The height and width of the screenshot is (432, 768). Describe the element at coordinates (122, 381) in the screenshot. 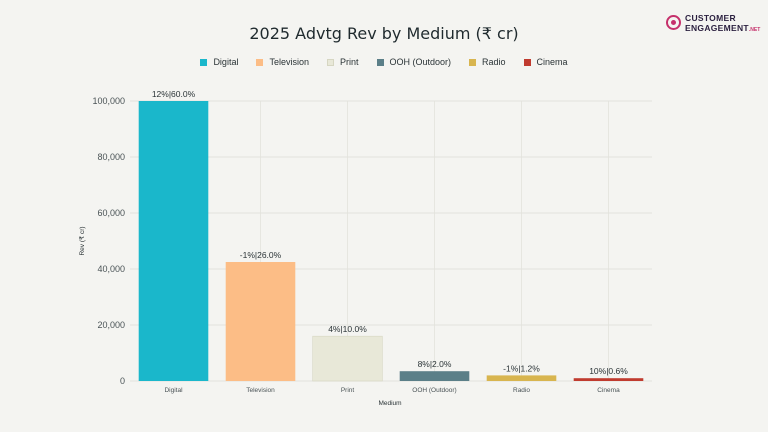

I see `y-tick-label: 0` at that location.